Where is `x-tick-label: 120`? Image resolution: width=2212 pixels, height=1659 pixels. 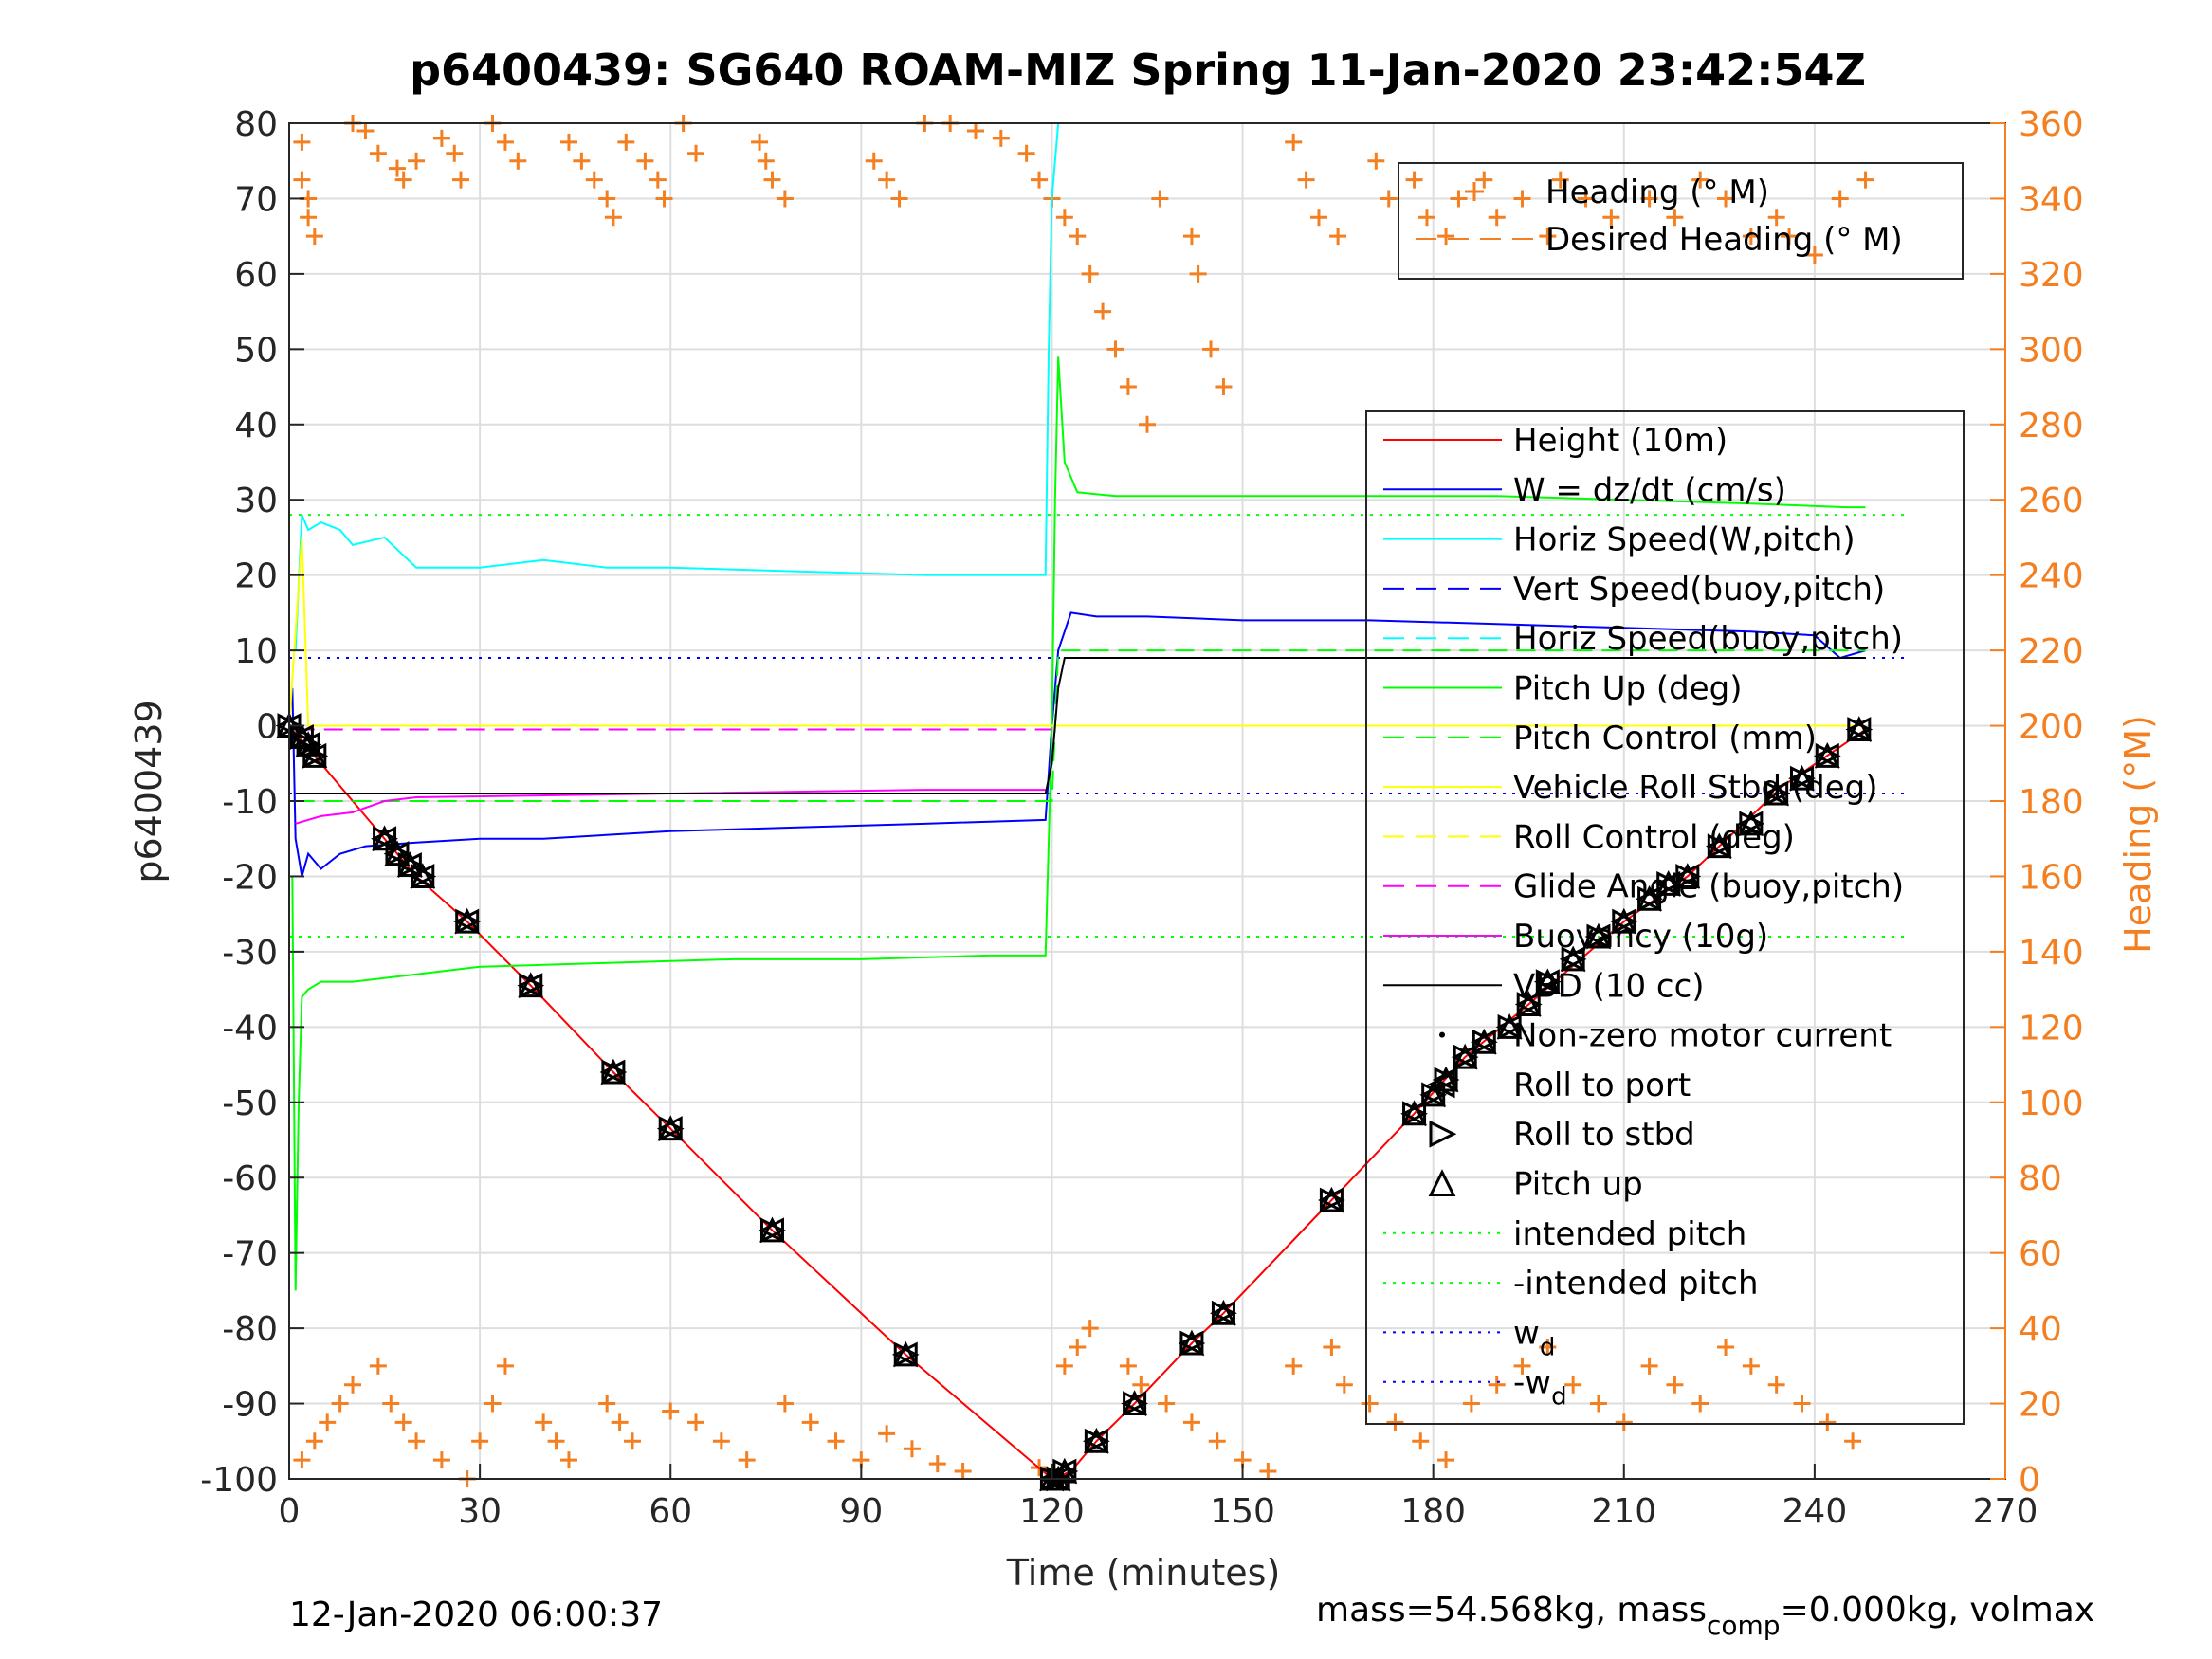 x-tick-label: 120 is located at coordinates (1052, 1511).